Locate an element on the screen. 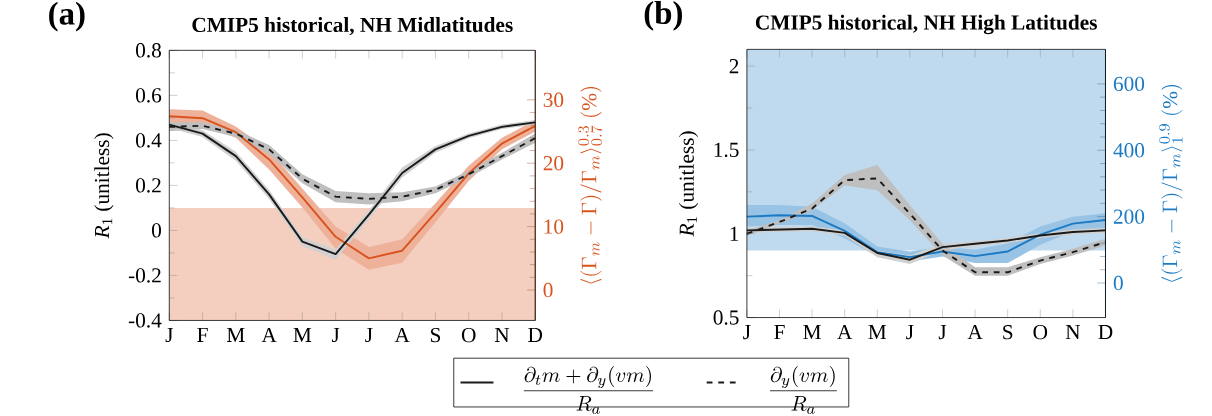 Image resolution: width=1212 pixels, height=416 pixels. y2-tick-label: 200 is located at coordinates (1129, 216).